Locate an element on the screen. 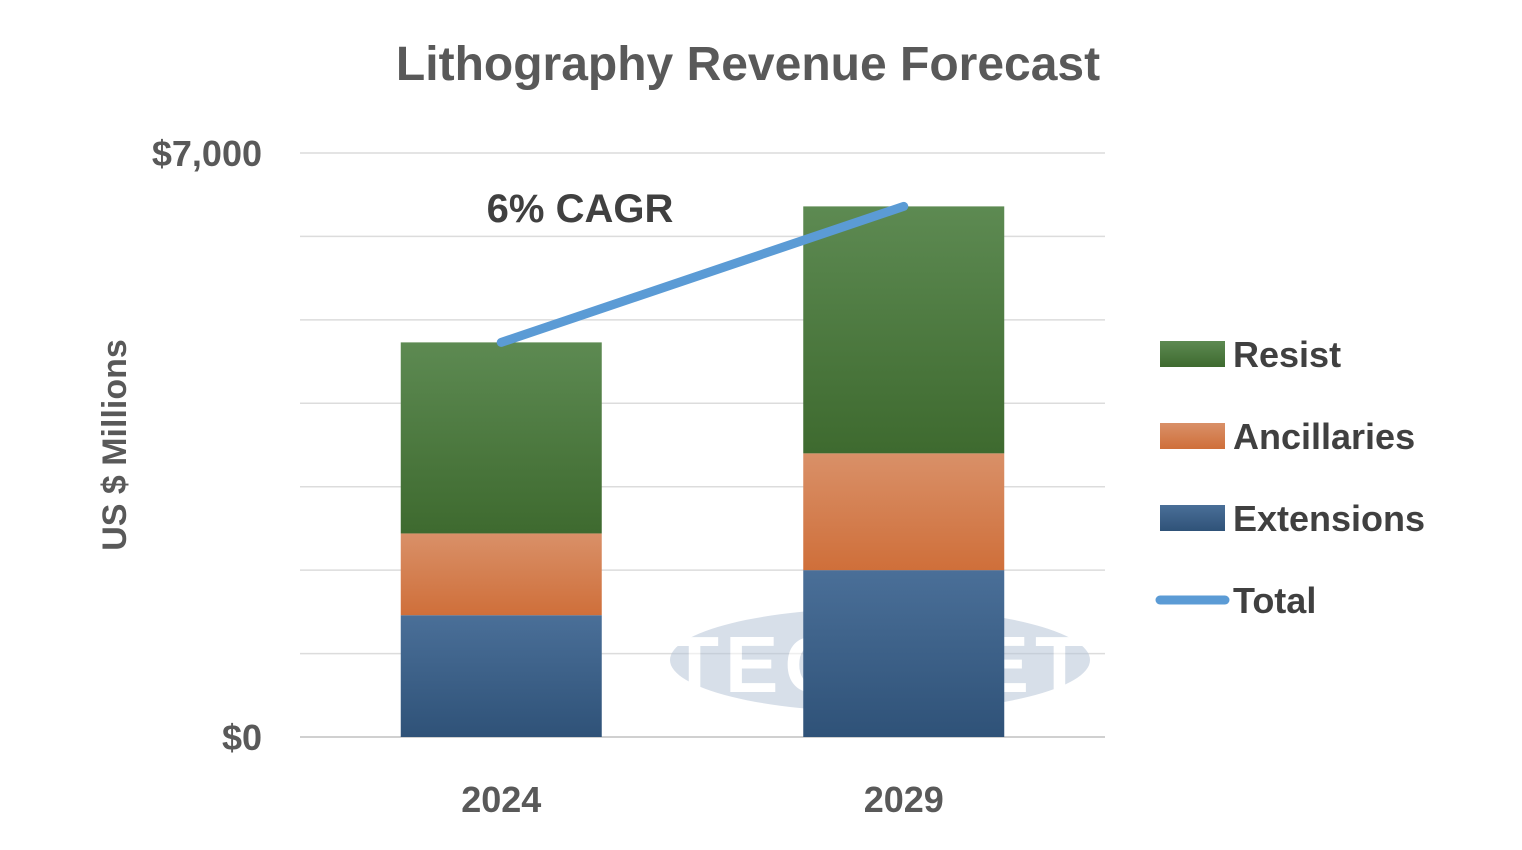  total-line-group is located at coordinates (702, 274).